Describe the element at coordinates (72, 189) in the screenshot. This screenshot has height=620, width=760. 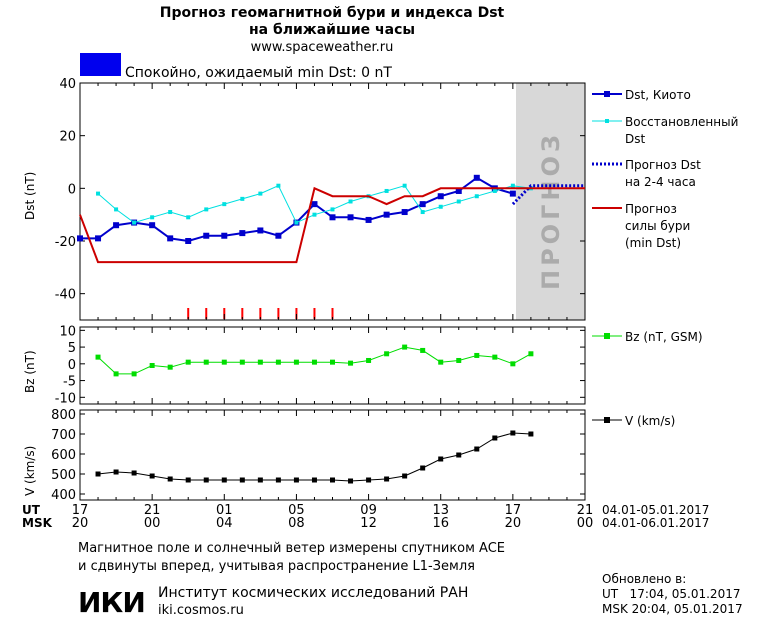
I see `dst-ytick-label: 0` at that location.